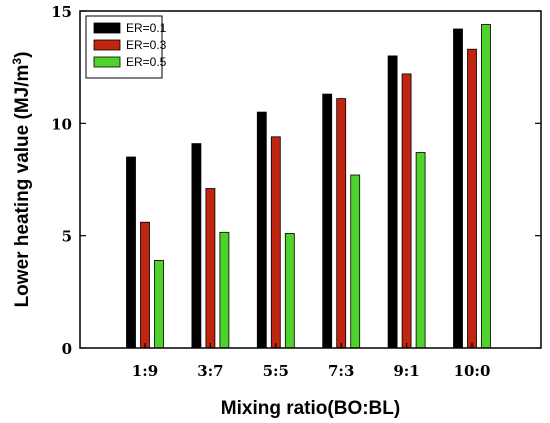 This screenshot has height=423, width=550. I want to click on y-axis-label-text: Lower heating value (MJ/m, so click(22, 186).